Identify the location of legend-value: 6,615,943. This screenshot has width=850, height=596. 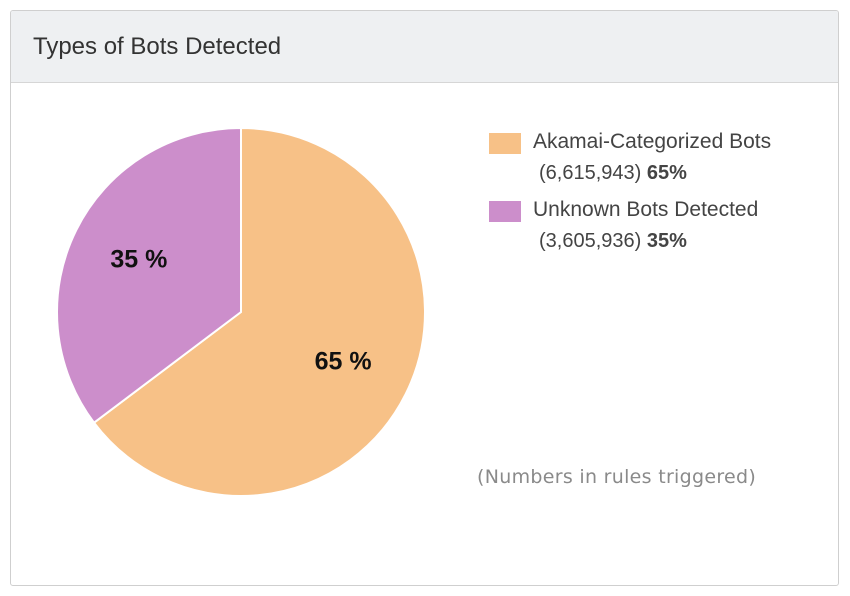
(590, 173).